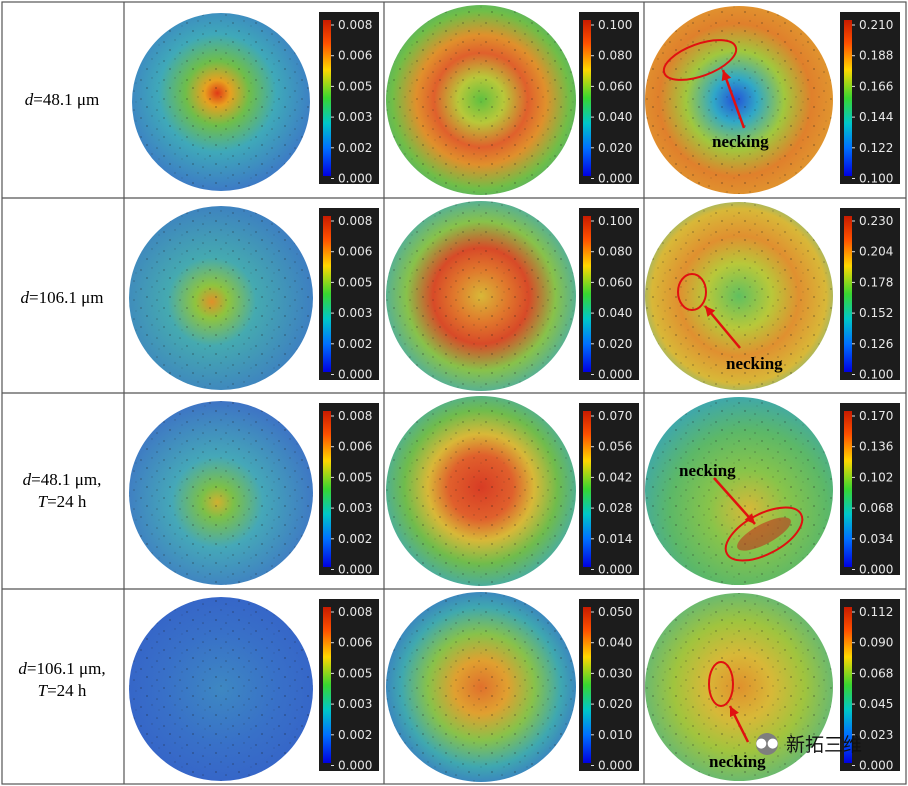  What do you see at coordinates (870, 295) in the screenshot?
I see `colorbar: 0.230 0.204 0.178 0.152 0.126 0.100` at bounding box center [870, 295].